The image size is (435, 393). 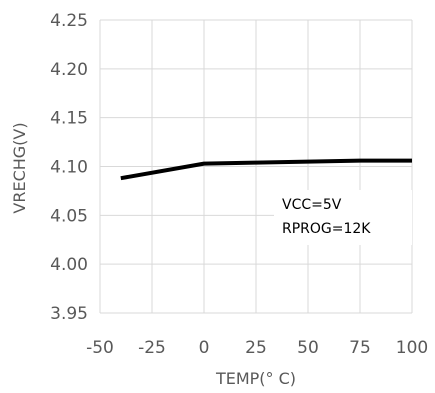 What do you see at coordinates (255, 378) in the screenshot?
I see `x-axis-title: TEMP(° C)` at bounding box center [255, 378].